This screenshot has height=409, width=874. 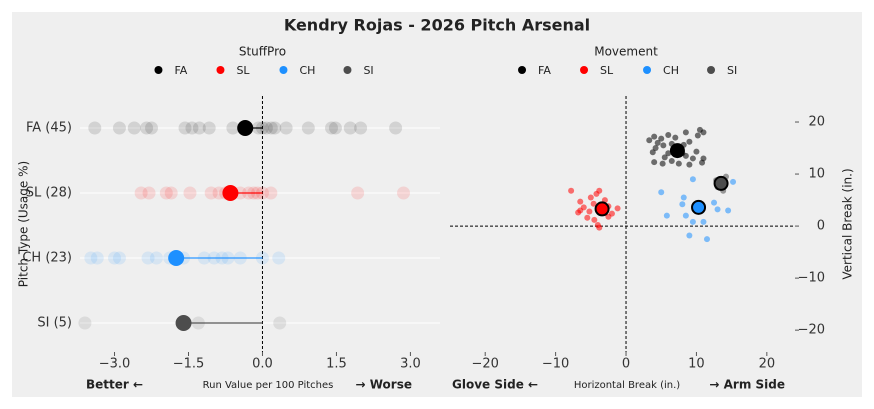 What do you see at coordinates (262, 52) in the screenshot?
I see `legend-title: StuffPro` at bounding box center [262, 52].